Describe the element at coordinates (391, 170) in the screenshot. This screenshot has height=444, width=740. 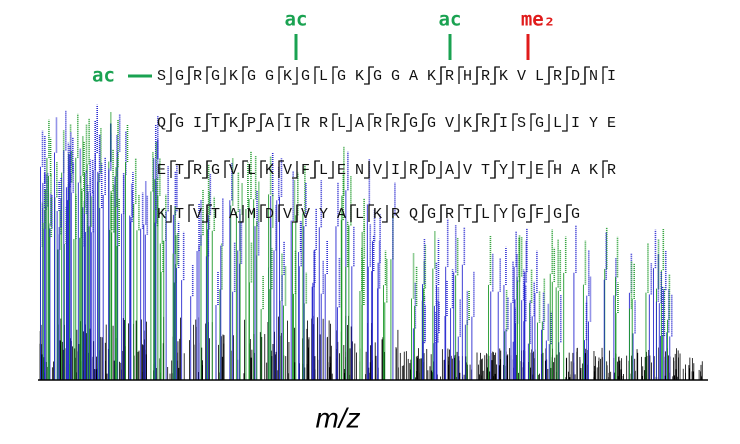
I see `sequence-row: ETRGVLKVFLENVIRDAVTYTEHAKR` at that location.